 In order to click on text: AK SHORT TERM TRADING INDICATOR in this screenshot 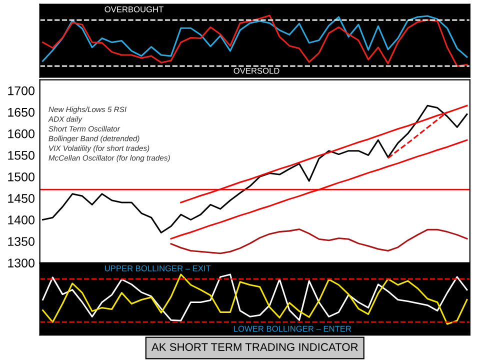, I will do `click(254, 347)`.